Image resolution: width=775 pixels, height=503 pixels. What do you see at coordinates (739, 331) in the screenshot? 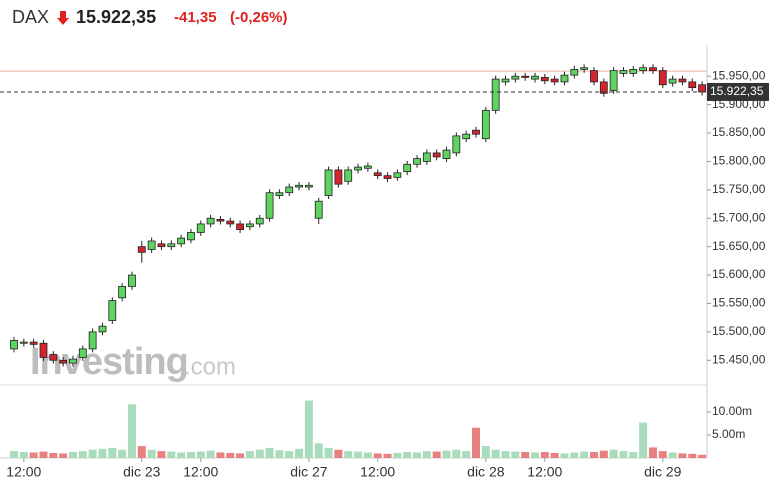
I see `y-tick-label: 15.500,00` at bounding box center [739, 331].